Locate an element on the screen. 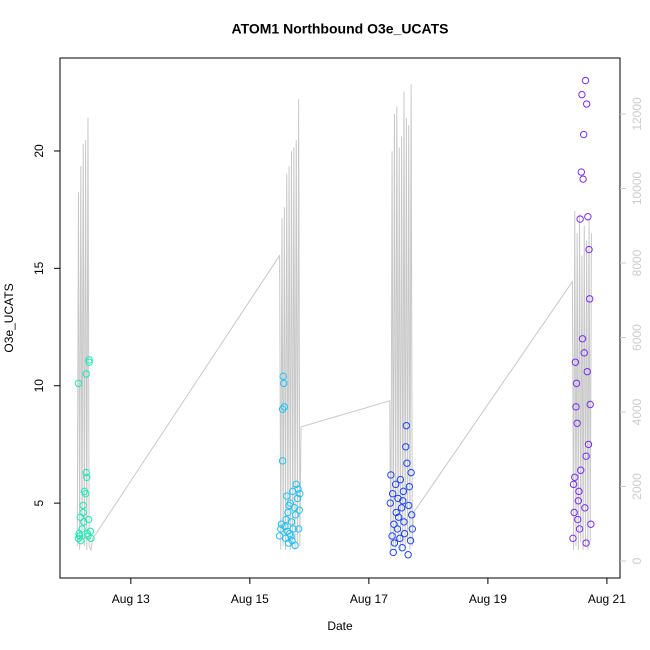 The height and width of the screenshot is (650, 650). y2-tick-label: 2000 is located at coordinates (637, 486).